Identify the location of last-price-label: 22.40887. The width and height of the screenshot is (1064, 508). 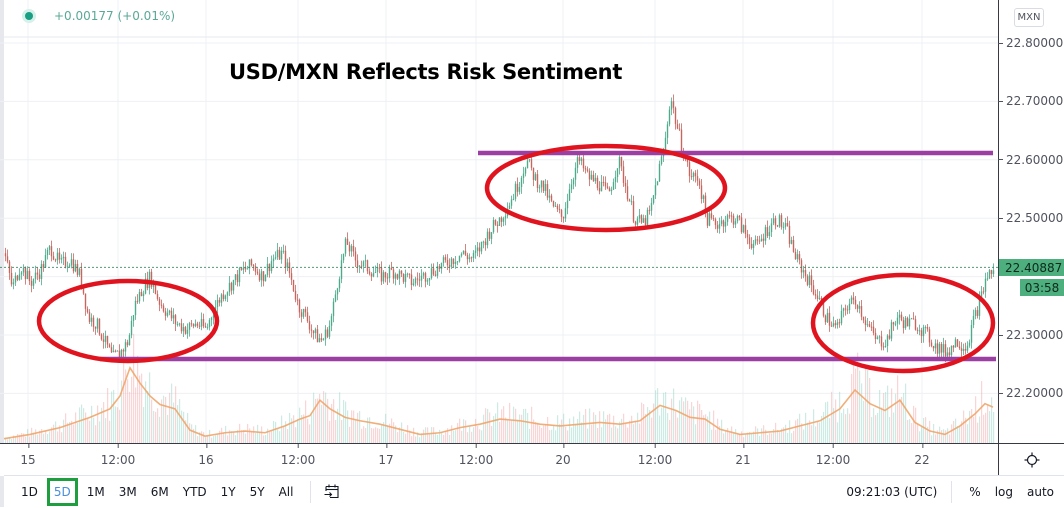
(1031, 268).